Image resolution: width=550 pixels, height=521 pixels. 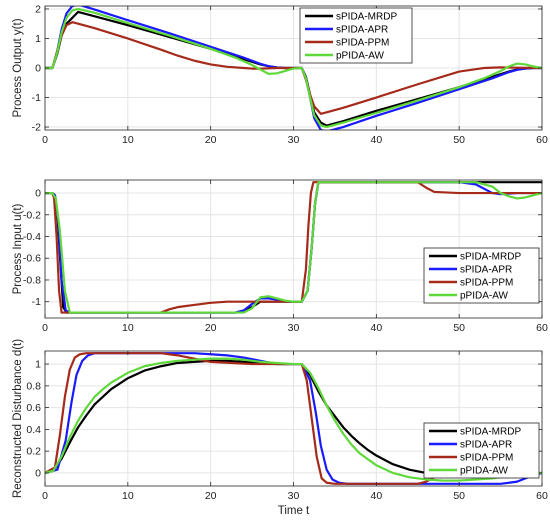 I want to click on y-axis-label: Process Input u(t), so click(x=18, y=248).